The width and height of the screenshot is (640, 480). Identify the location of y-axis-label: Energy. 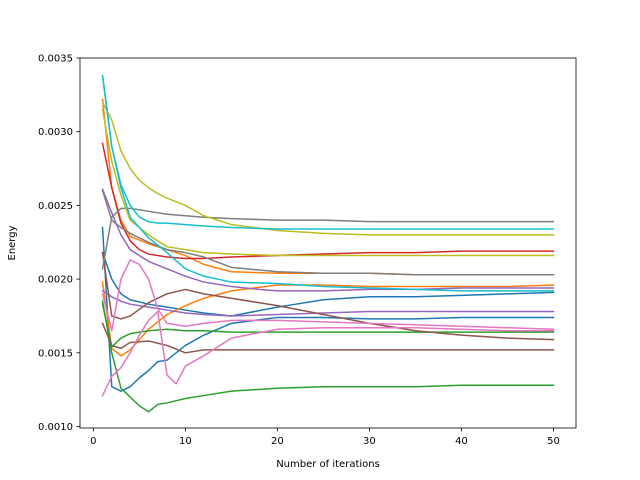
(12, 242).